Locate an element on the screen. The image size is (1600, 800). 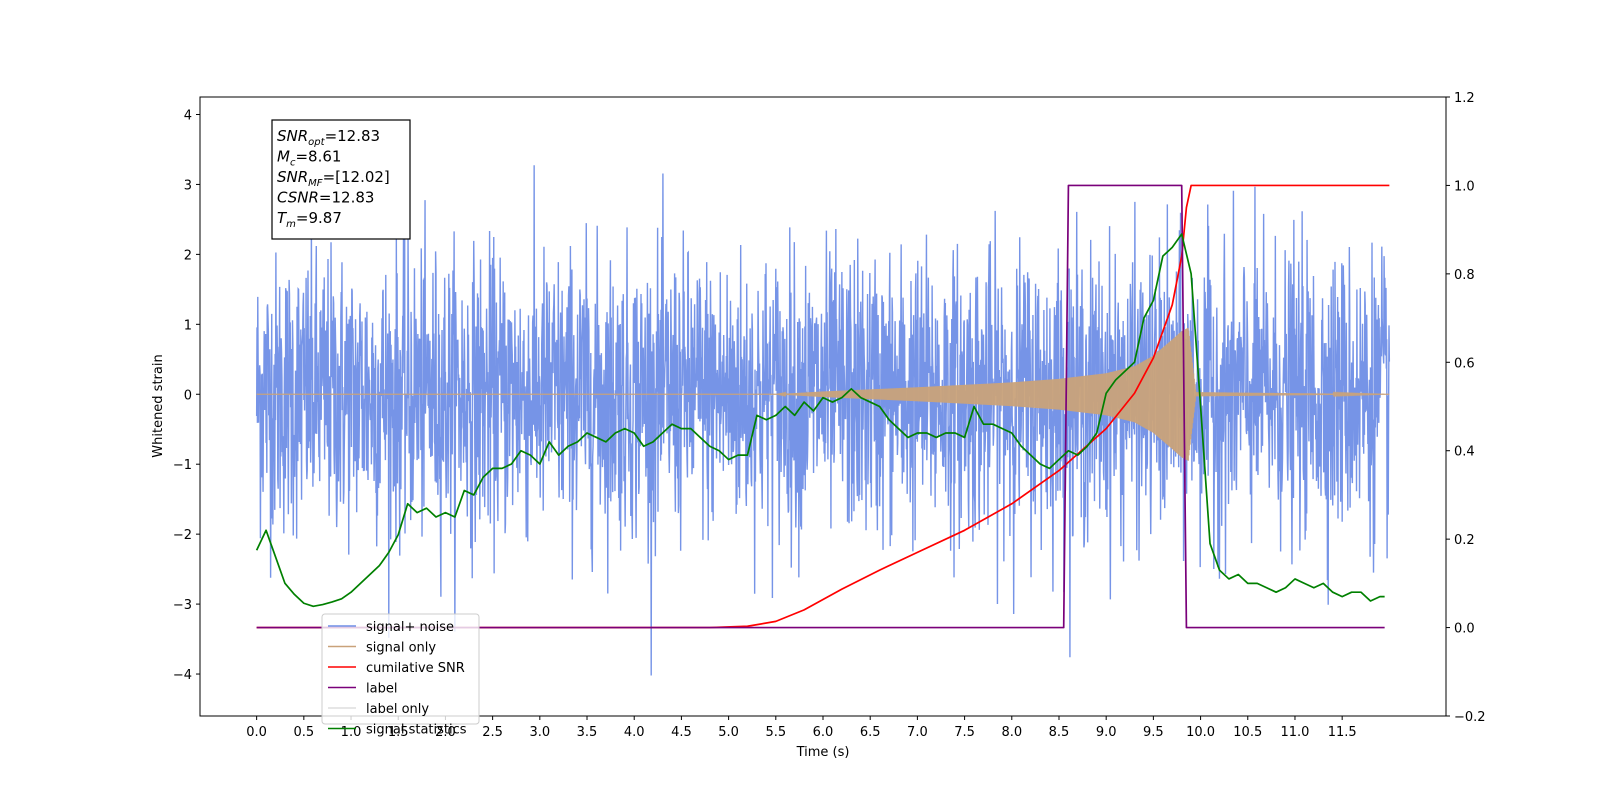
legend-frame is located at coordinates (400, 669).